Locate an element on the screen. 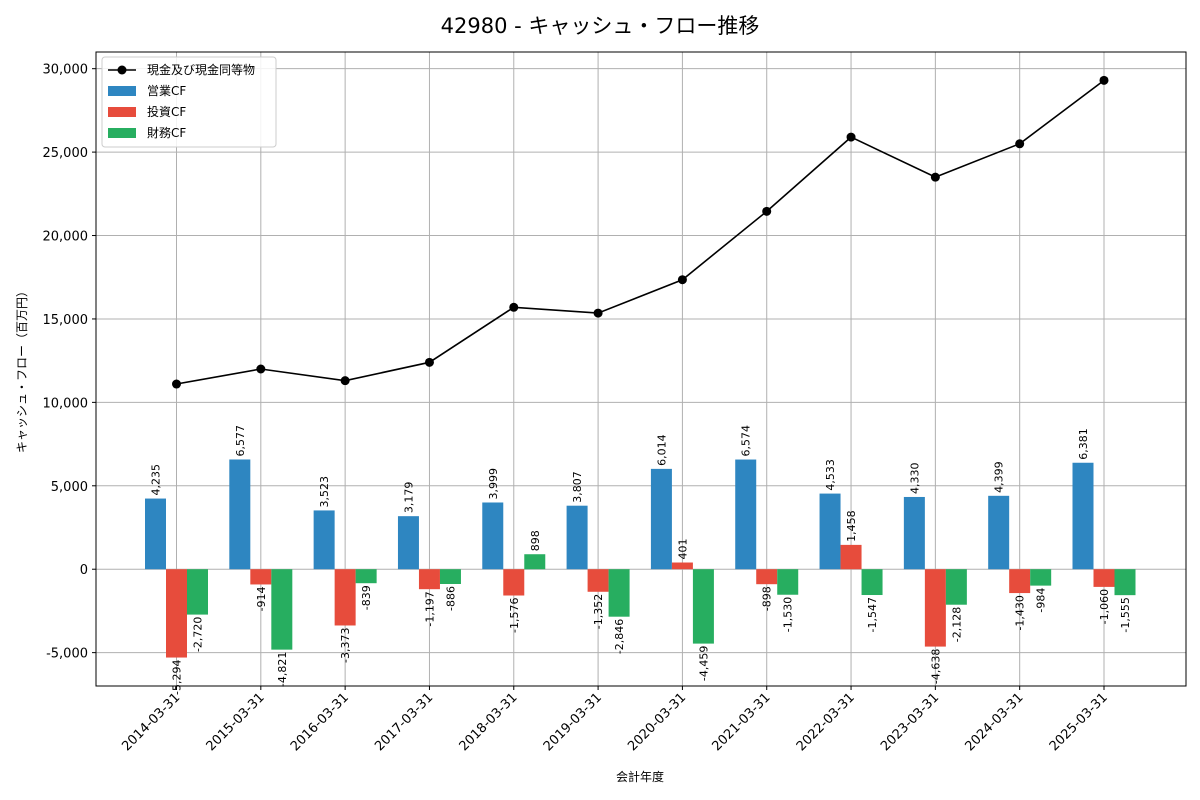 Image resolution: width=1200 pixels, height=800 pixels. x-tick-label: 2023-03-31 is located at coordinates (910, 722).